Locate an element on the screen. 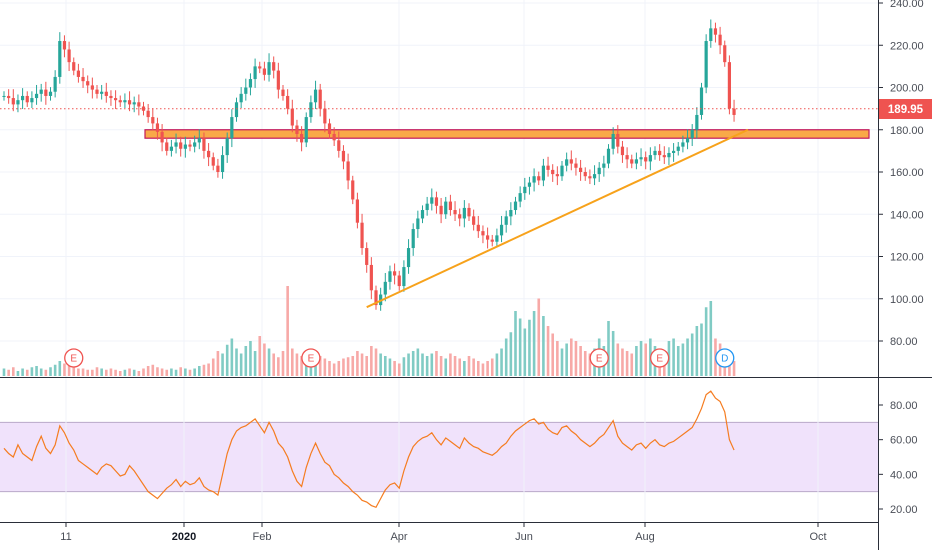  dividend-marker: D is located at coordinates (725, 358).